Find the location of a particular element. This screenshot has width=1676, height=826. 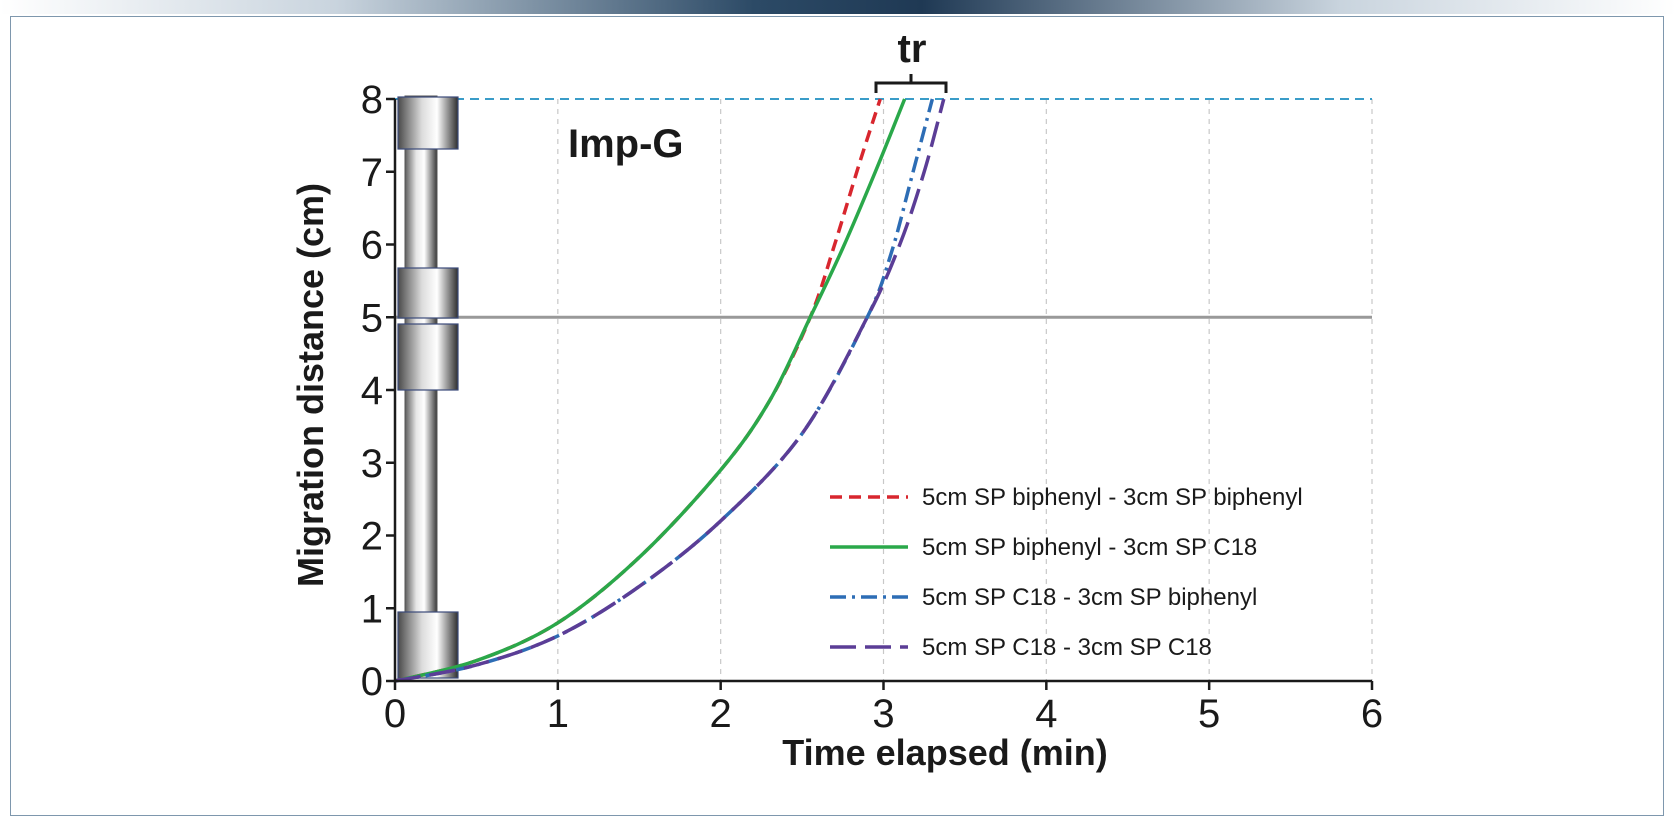

y-tick-label-0: 0 is located at coordinates (372, 682).